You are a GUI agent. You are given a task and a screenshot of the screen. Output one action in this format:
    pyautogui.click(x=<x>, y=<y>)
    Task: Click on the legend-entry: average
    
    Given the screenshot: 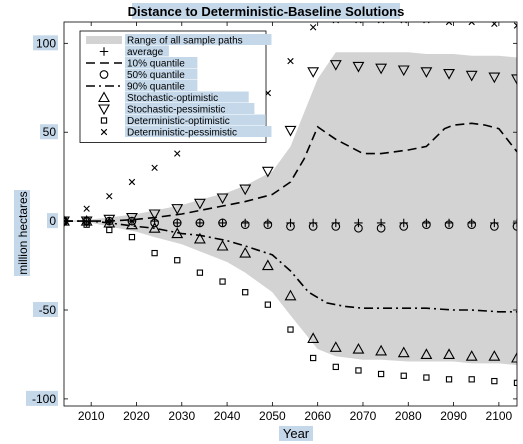 What is the action you would take?
    pyautogui.click(x=134, y=51)
    